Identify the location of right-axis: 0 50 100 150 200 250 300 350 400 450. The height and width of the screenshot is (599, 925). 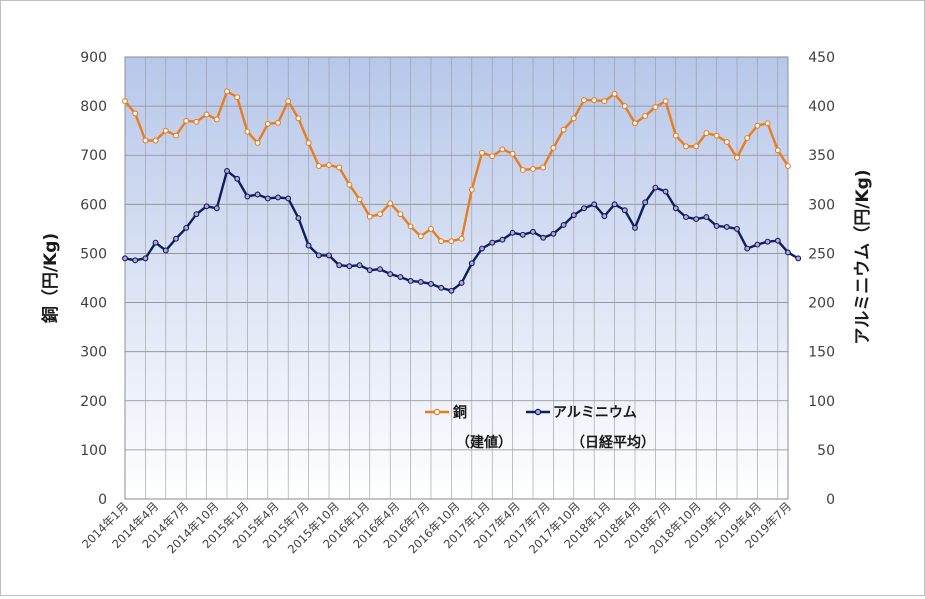
(821, 279).